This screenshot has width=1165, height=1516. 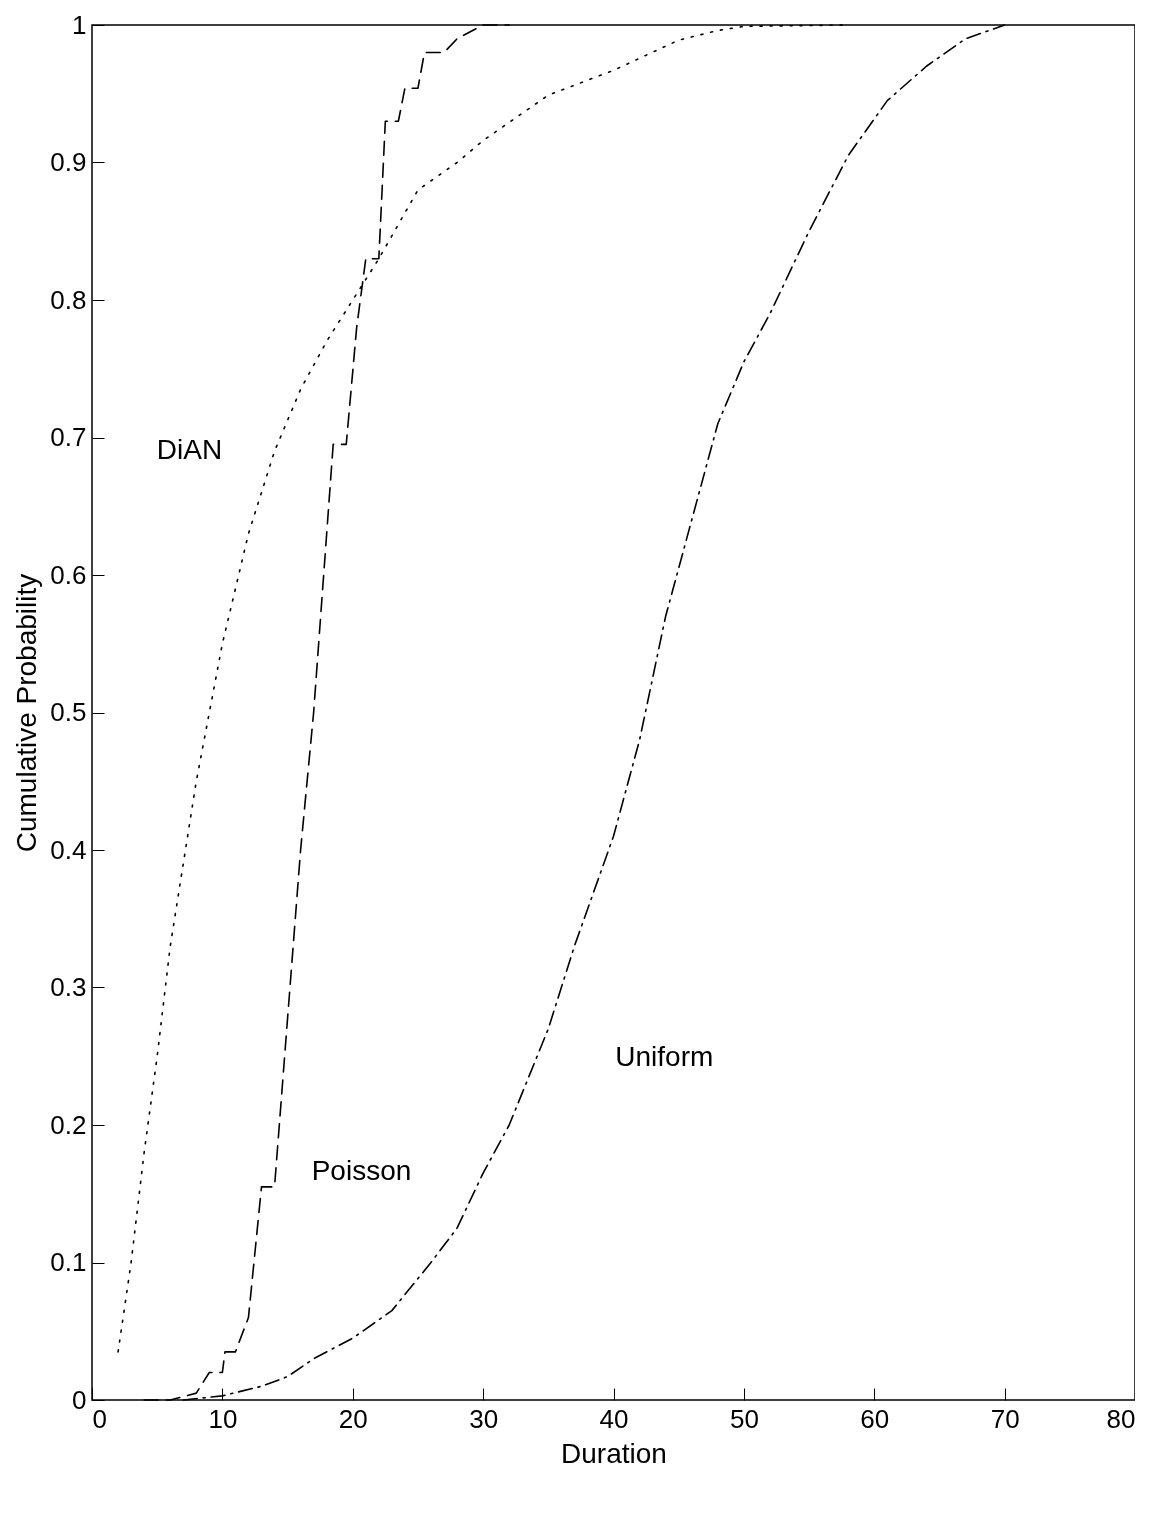 I want to click on x-tick-label: 10, so click(x=223, y=1418).